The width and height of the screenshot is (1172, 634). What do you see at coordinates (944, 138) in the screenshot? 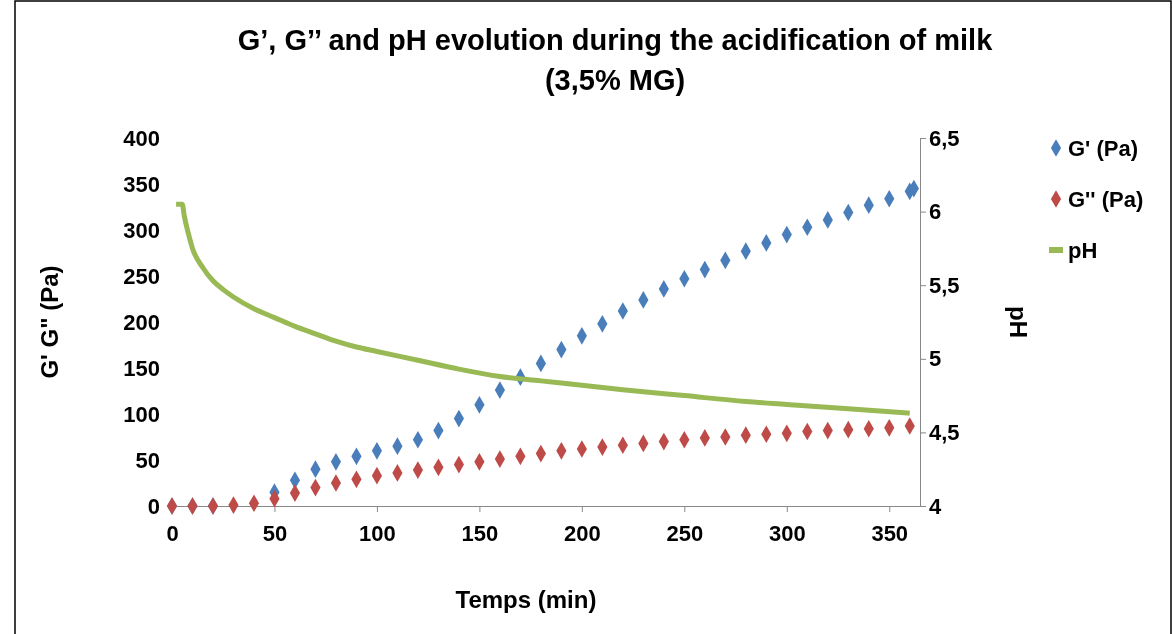
I see `y2-tick-label: 6,5` at bounding box center [944, 138].